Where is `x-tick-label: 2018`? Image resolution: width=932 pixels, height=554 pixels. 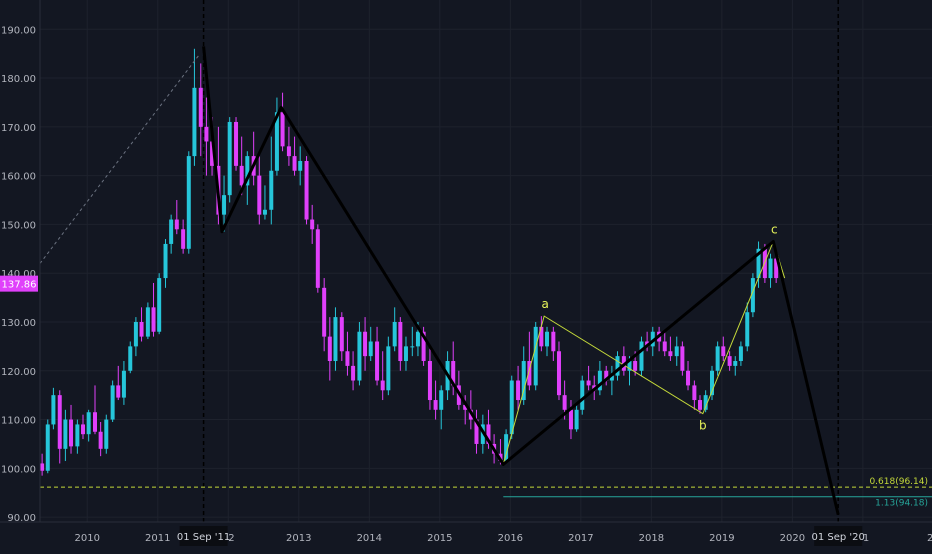
x-tick-label: 2018 is located at coordinates (651, 538).